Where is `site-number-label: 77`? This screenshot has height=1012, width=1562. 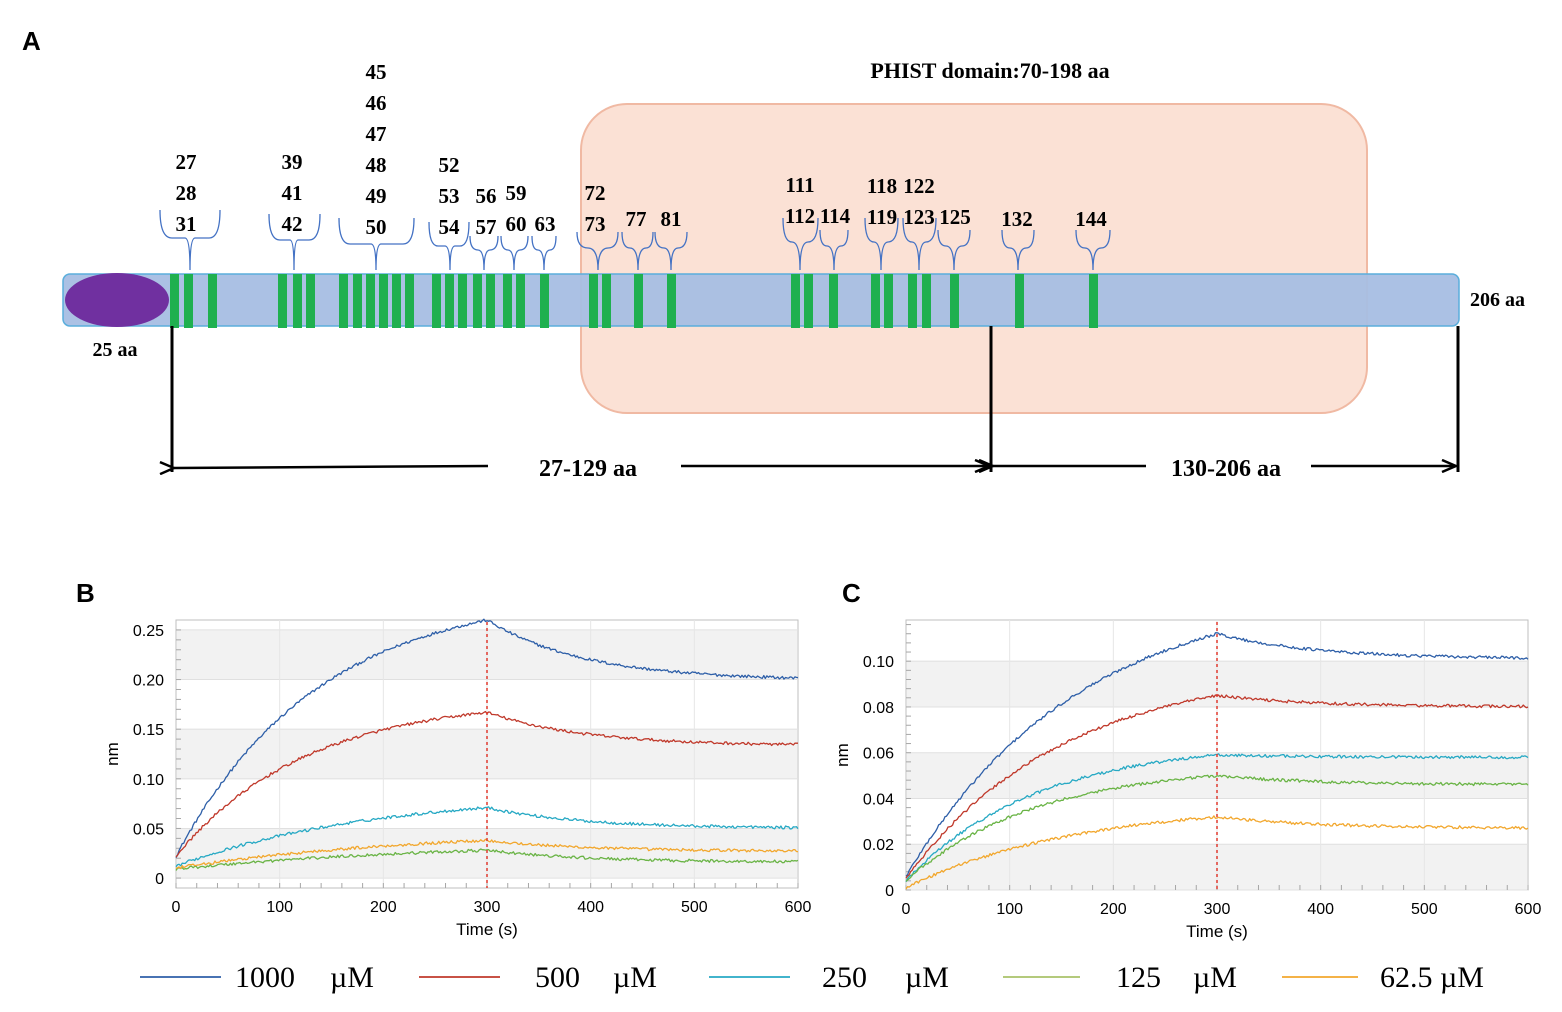 site-number-label: 77 is located at coordinates (636, 219).